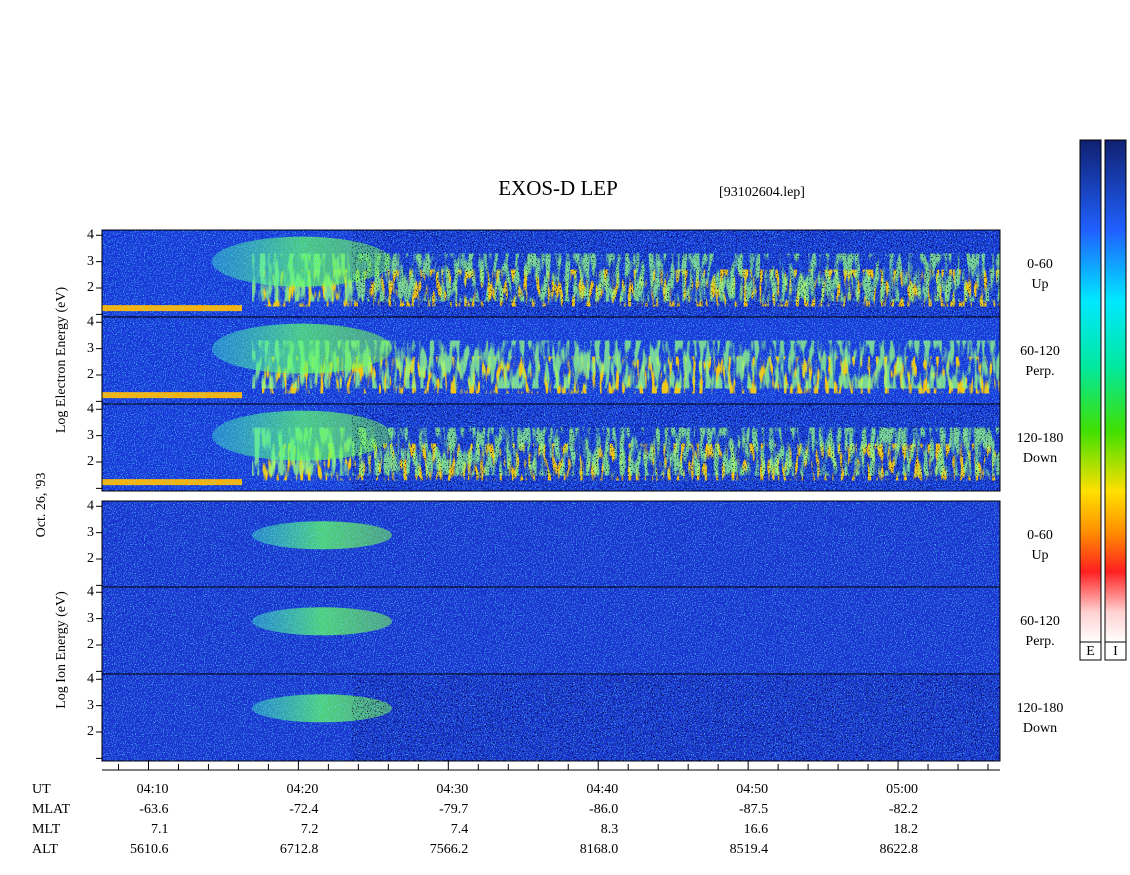 This screenshot has height=875, width=1130. I want to click on orbit-value: -87.5, so click(753, 809).